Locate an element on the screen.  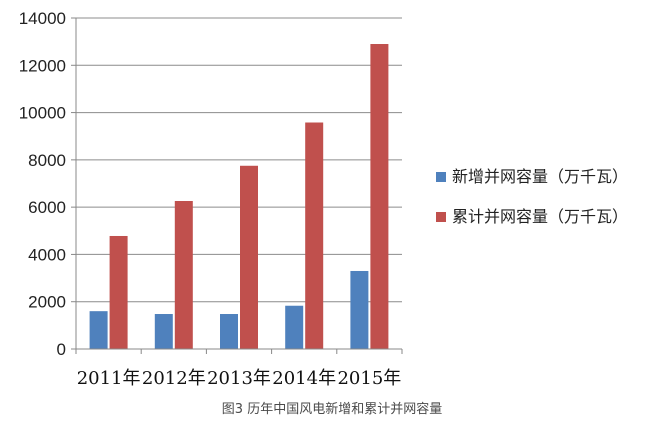
y-tick-label: 0 is located at coordinates (61, 349).